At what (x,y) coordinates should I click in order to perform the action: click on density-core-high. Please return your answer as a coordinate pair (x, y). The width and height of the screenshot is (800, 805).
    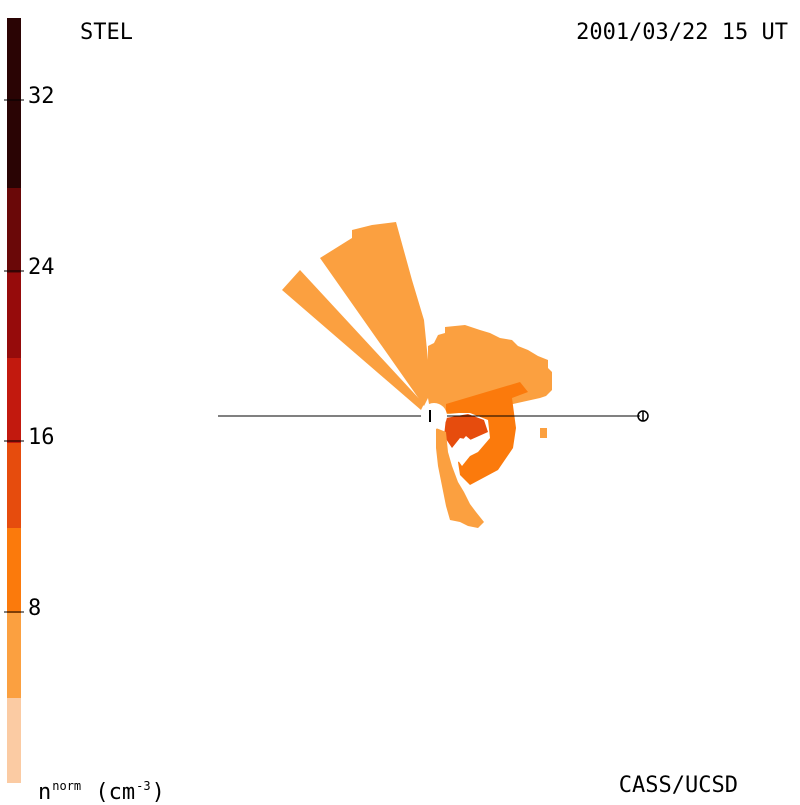
    Looking at the image, I should click on (466, 431).